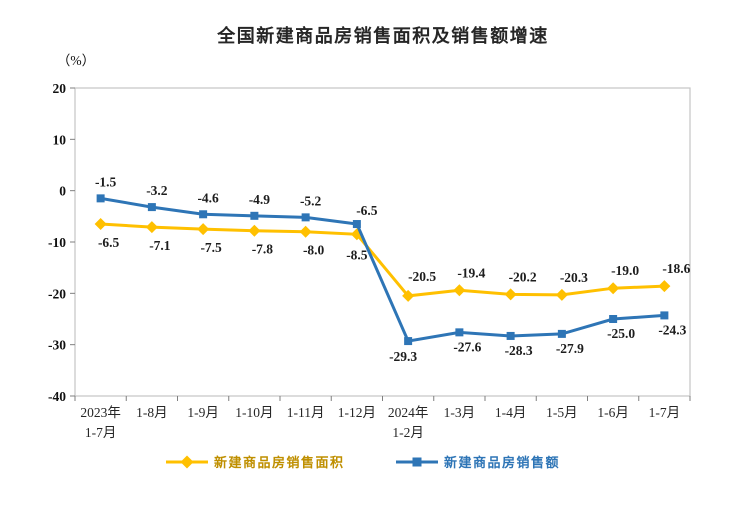 The image size is (740, 505). I want to click on y-axis-tick-label: -40, so click(57, 396).